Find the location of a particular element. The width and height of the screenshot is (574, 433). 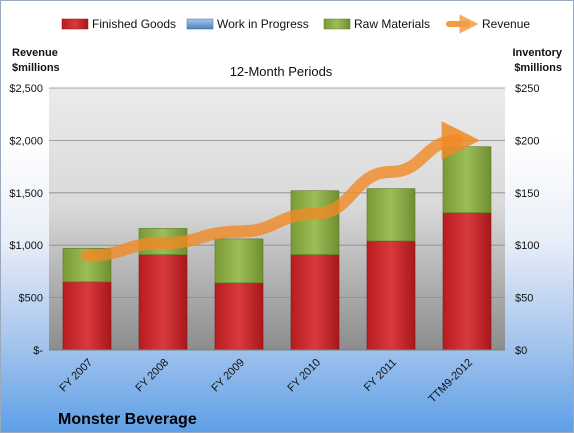

legend-label-finished-goods: Finished Goods is located at coordinates (134, 24).